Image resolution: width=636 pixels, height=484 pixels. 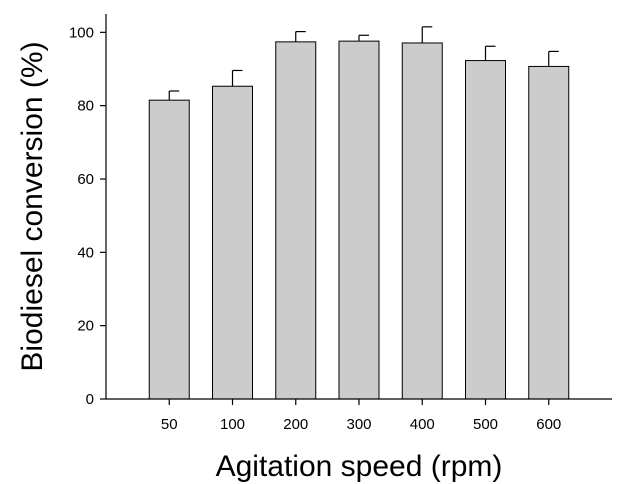 What do you see at coordinates (90, 399) in the screenshot?
I see `y-tick-label: 0` at bounding box center [90, 399].